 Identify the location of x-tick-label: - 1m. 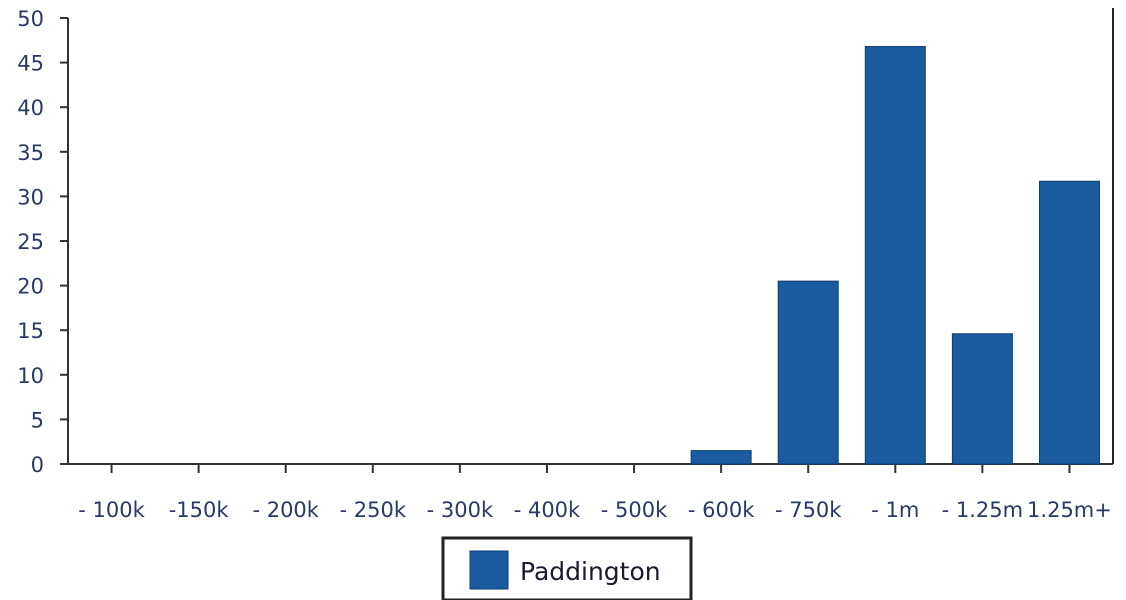
(895, 510).